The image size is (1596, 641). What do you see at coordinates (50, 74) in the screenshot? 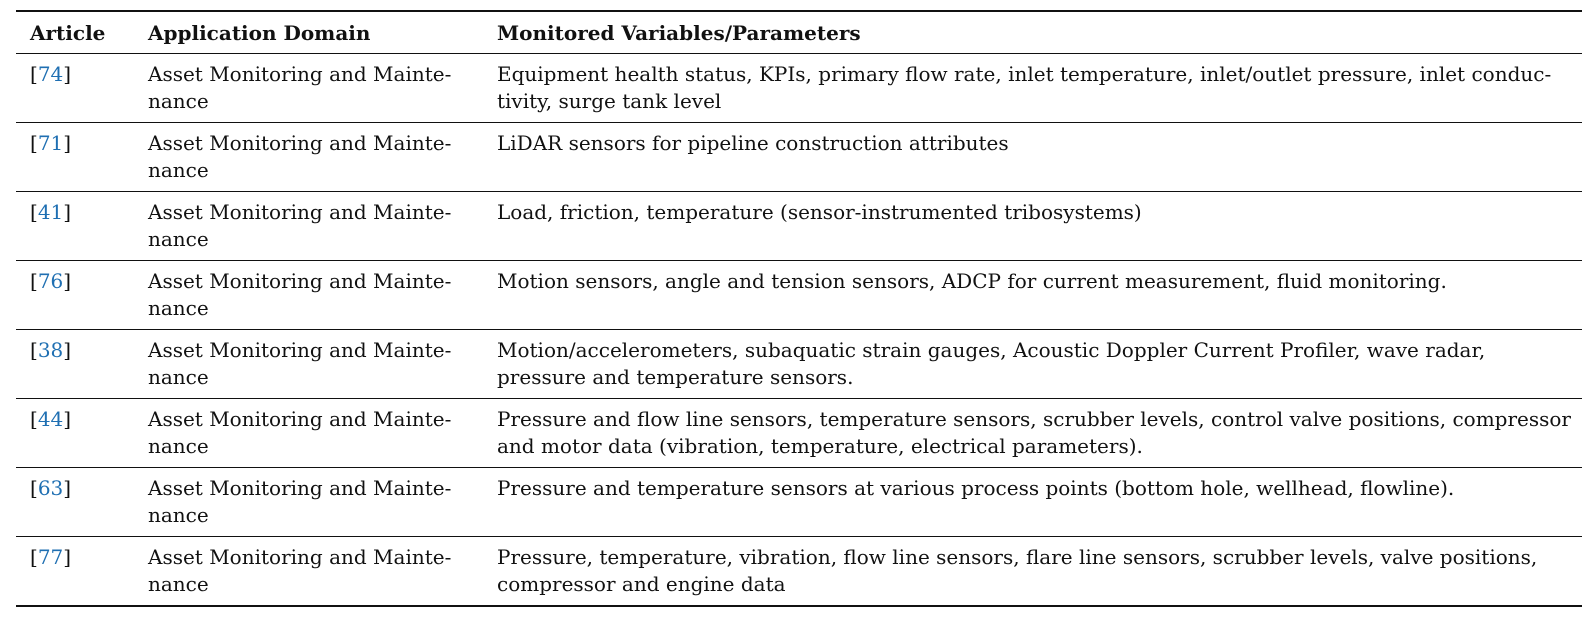
I see `reference-link: 74` at bounding box center [50, 74].